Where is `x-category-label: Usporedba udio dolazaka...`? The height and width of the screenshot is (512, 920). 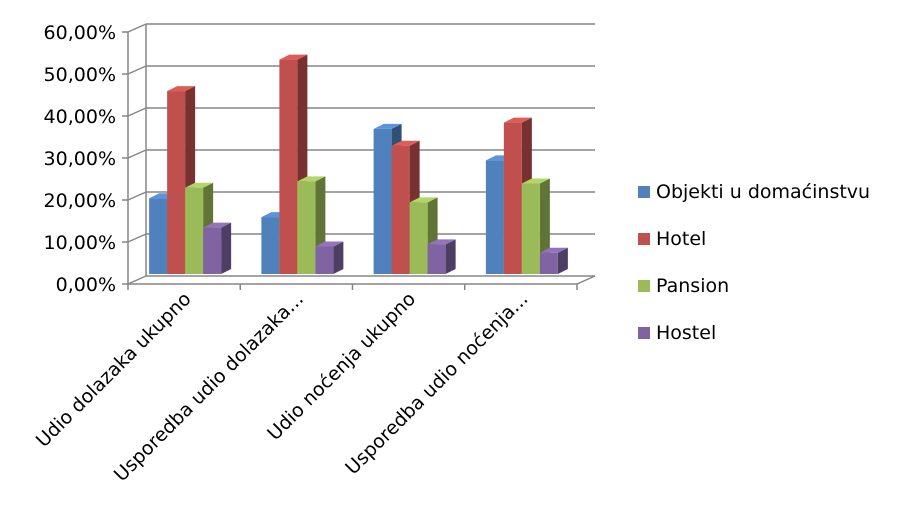
x-category-label: Usporedba udio dolazaka... is located at coordinates (209, 387).